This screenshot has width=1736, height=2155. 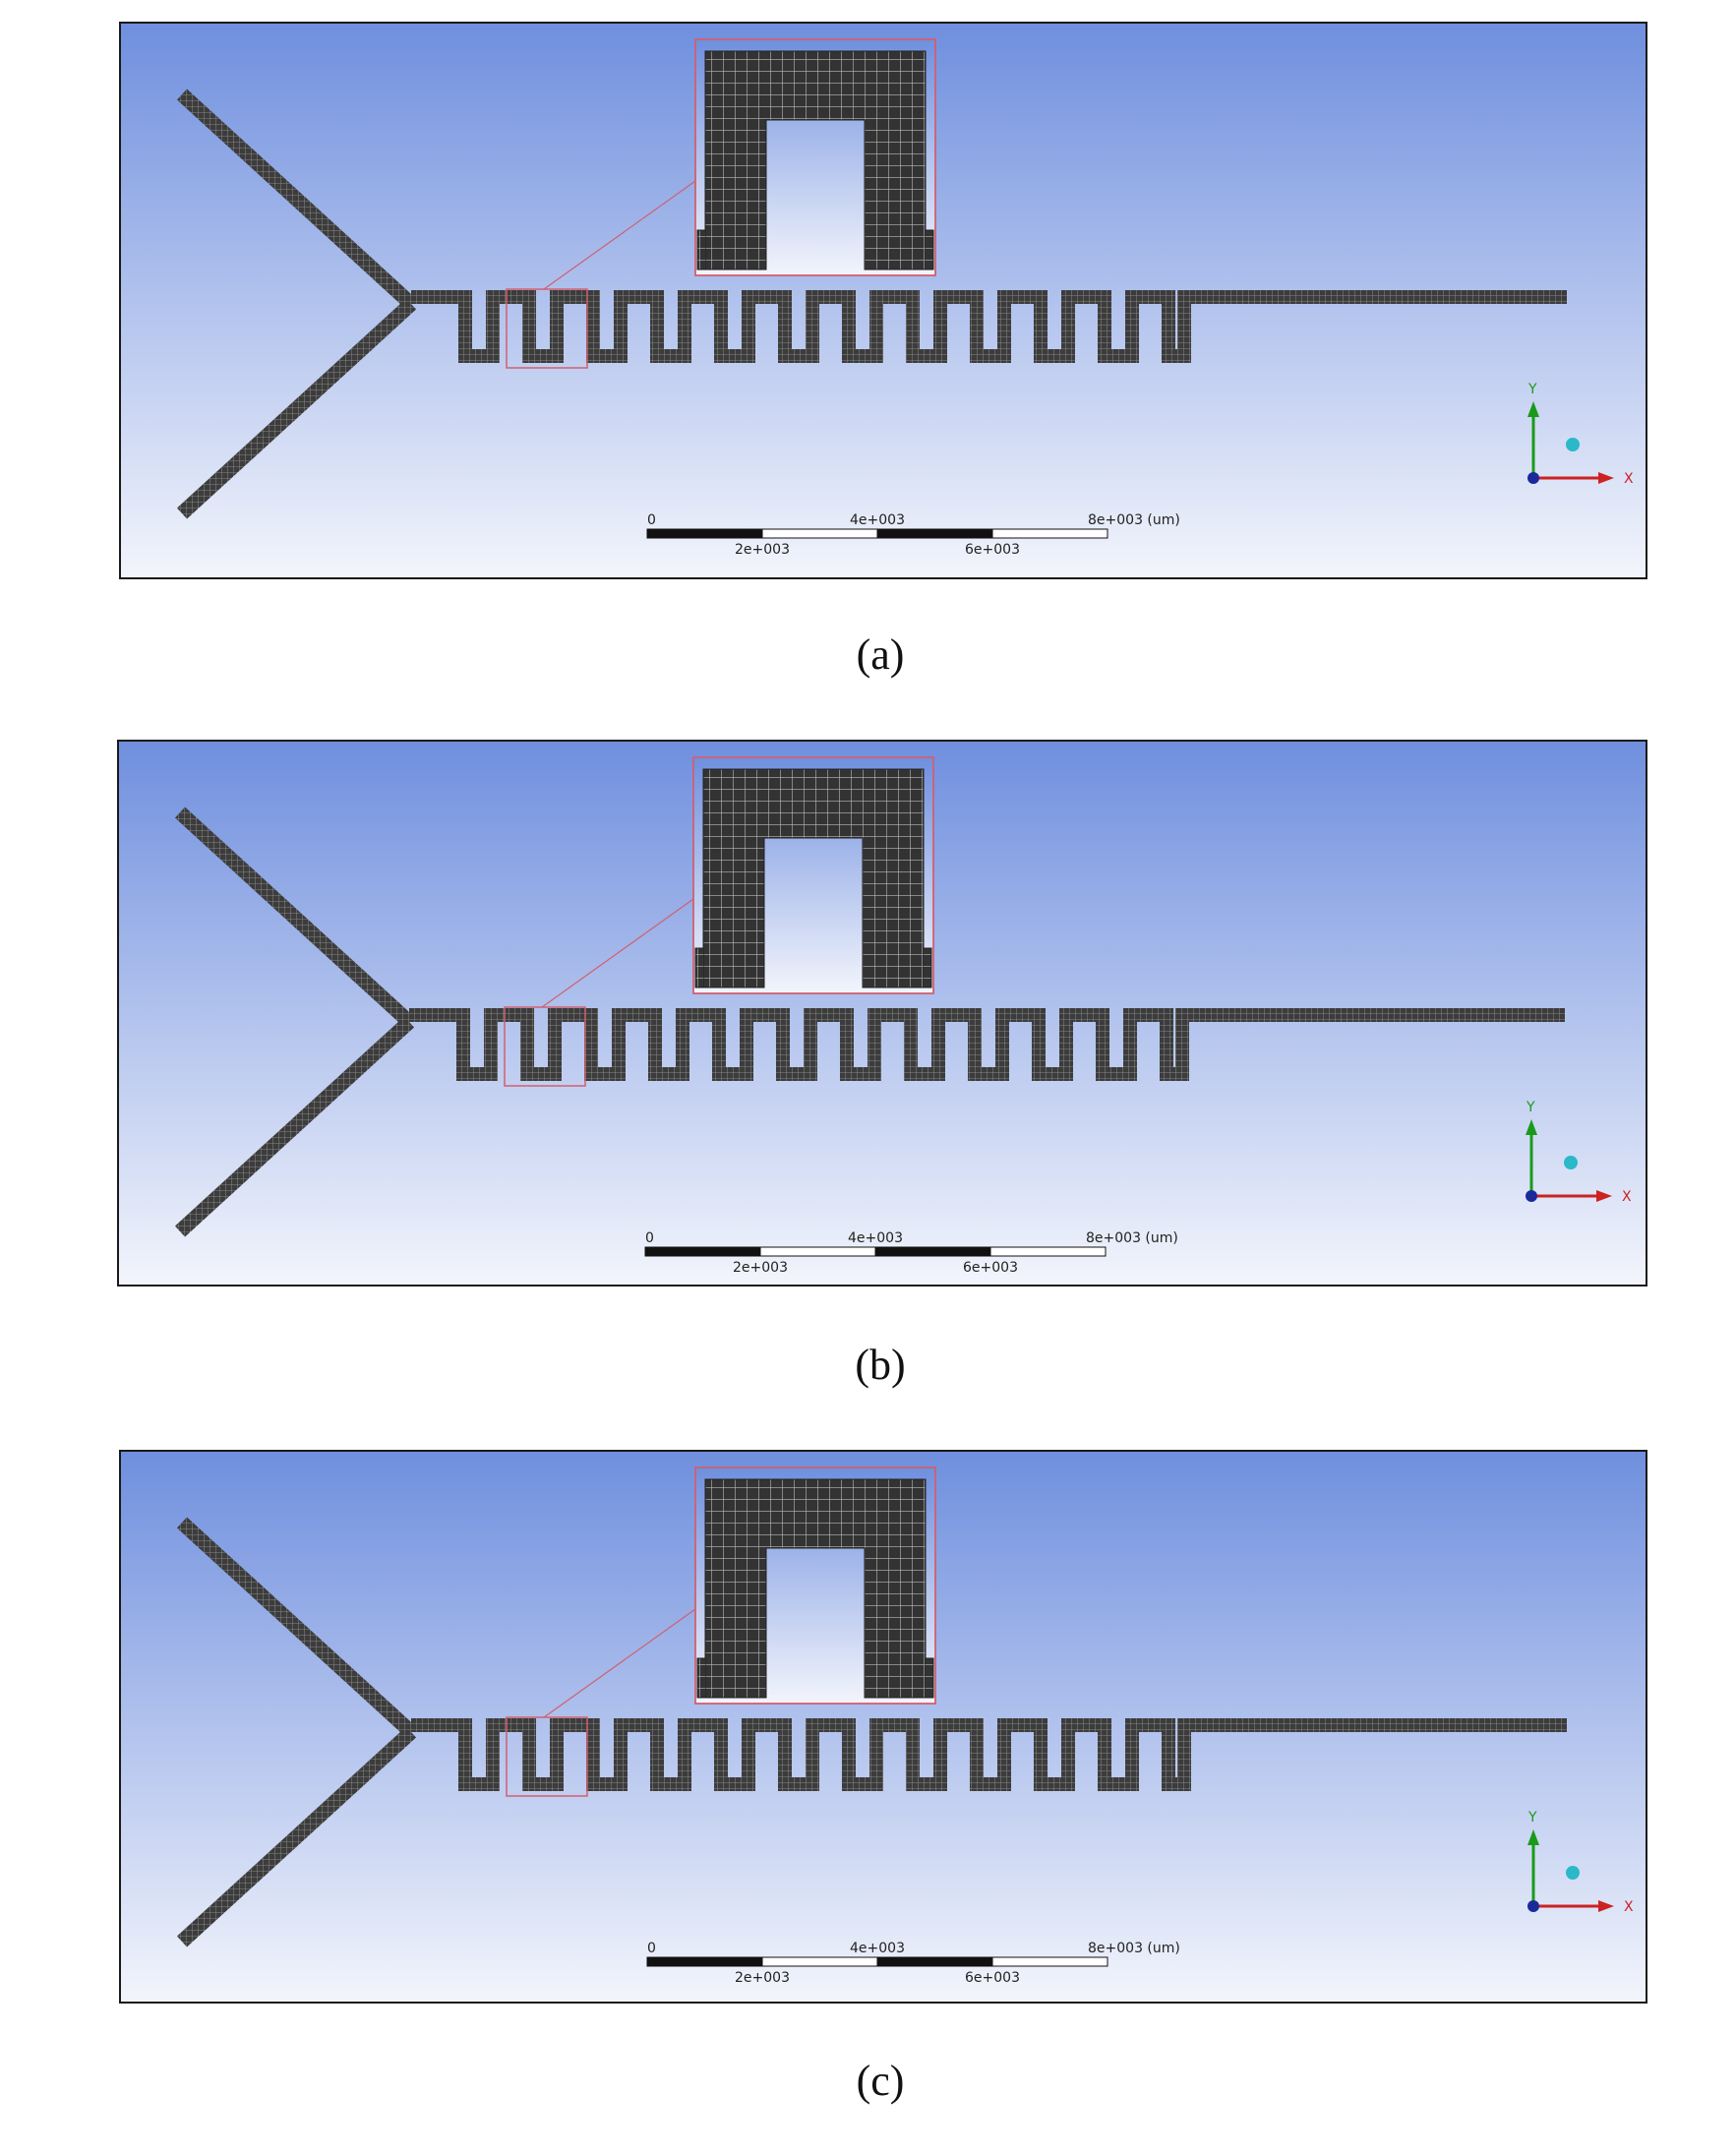 What do you see at coordinates (880, 1365) in the screenshot?
I see `caption-b: (b)` at bounding box center [880, 1365].